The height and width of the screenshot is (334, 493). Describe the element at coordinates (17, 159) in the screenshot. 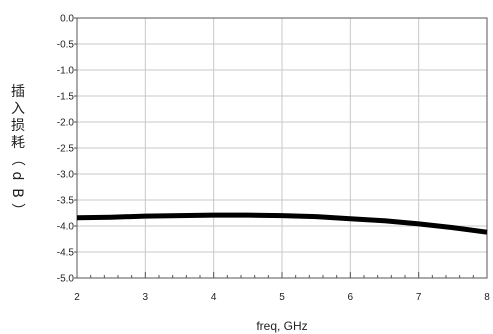

I see `y-axis-label-char: （` at that location.